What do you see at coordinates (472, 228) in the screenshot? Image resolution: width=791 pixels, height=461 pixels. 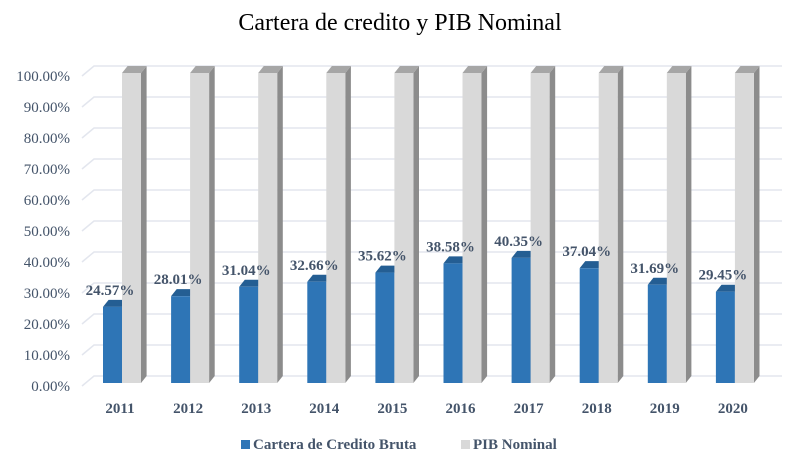 I see `bar-pib-2016` at bounding box center [472, 228].